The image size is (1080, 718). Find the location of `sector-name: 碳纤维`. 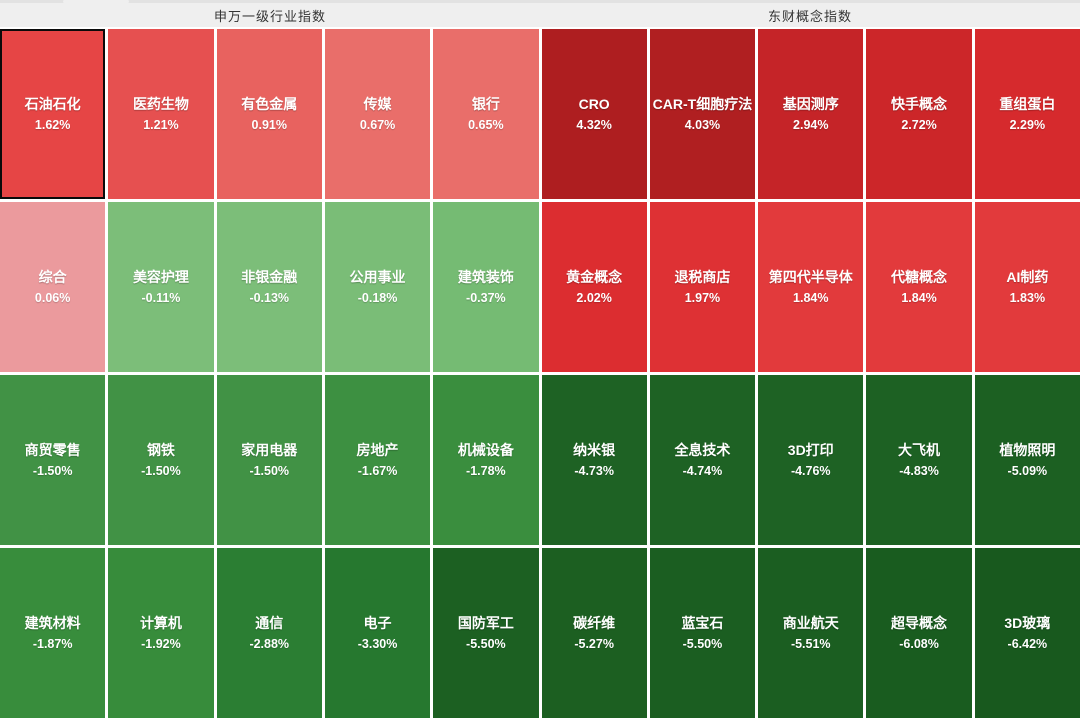

sector-name: 碳纤维 is located at coordinates (594, 623).